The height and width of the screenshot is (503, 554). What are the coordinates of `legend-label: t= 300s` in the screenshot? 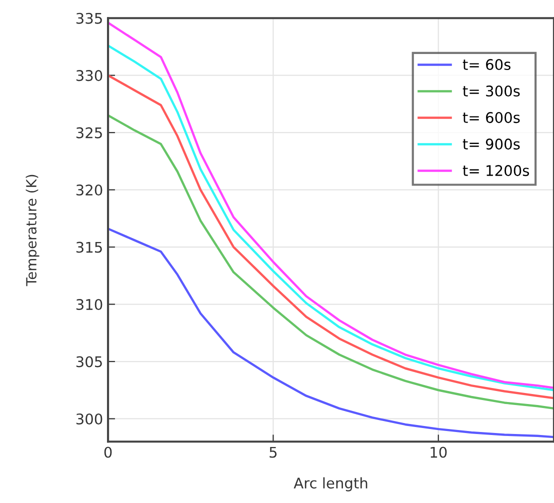 It's located at (491, 91).